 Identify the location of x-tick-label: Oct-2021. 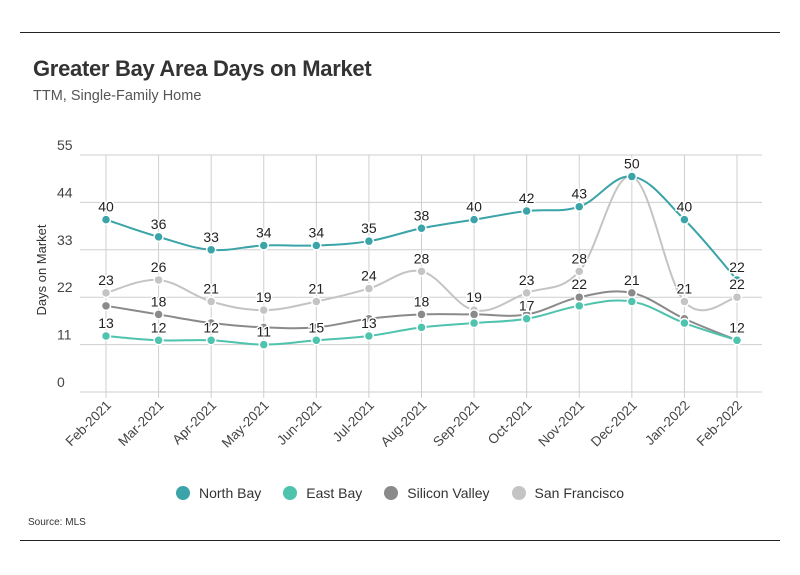
(510, 423).